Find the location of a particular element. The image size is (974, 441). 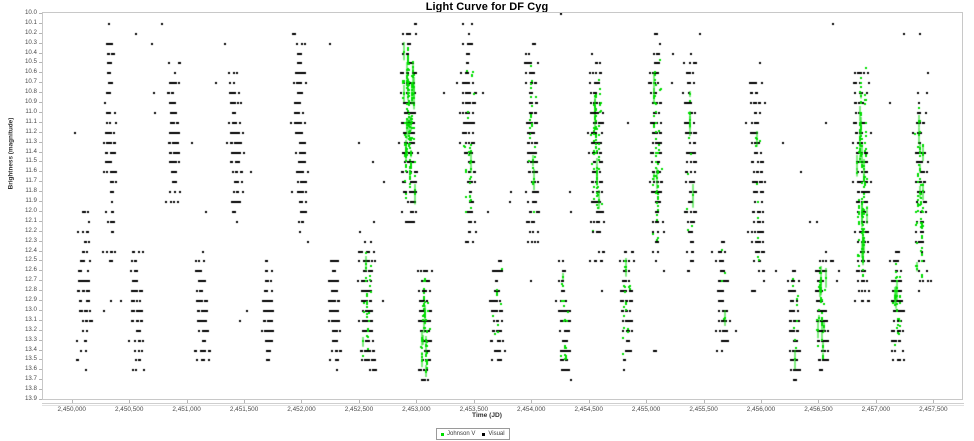

legend-label: Visual is located at coordinates (496, 434).